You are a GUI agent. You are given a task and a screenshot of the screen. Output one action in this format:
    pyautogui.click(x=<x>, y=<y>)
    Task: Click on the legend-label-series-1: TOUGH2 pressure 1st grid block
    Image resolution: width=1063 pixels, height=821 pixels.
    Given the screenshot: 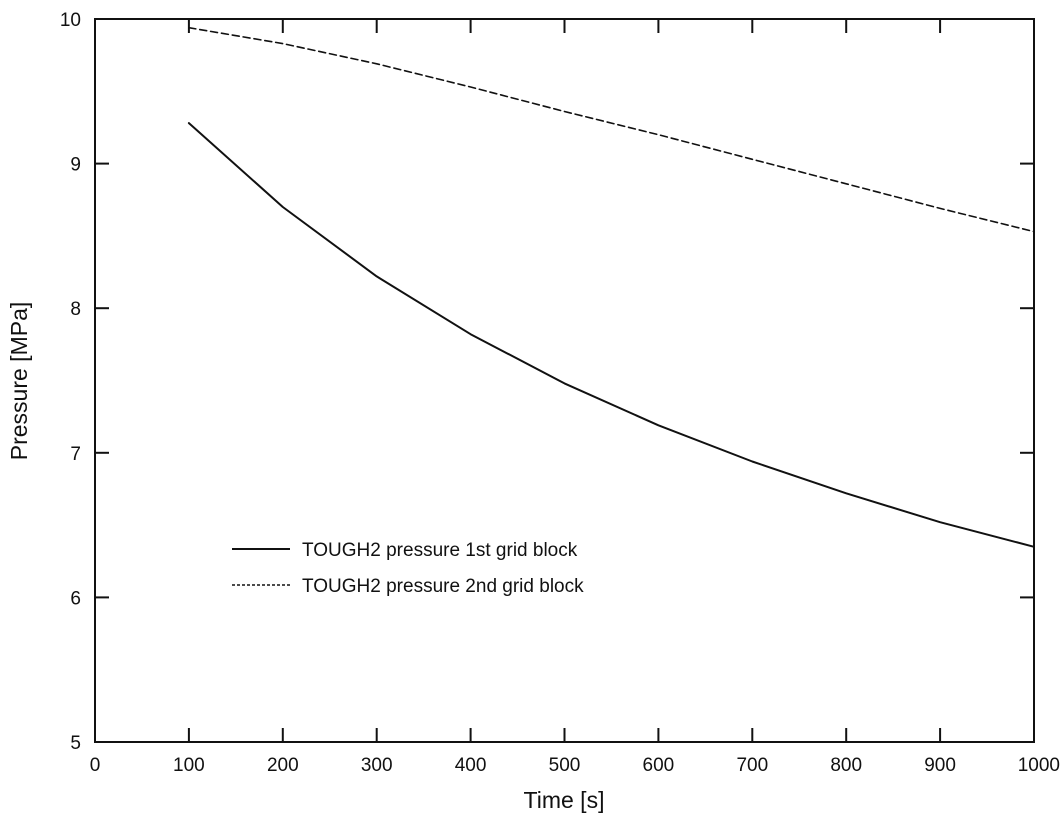 What is the action you would take?
    pyautogui.click(x=440, y=550)
    